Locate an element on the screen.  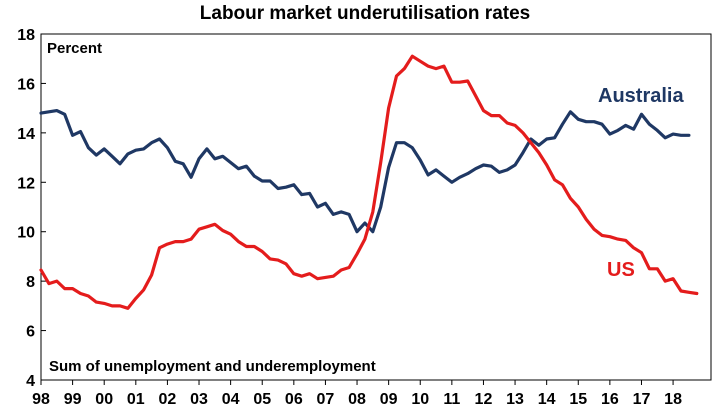
x-tick-label: 08 is located at coordinates (357, 399).